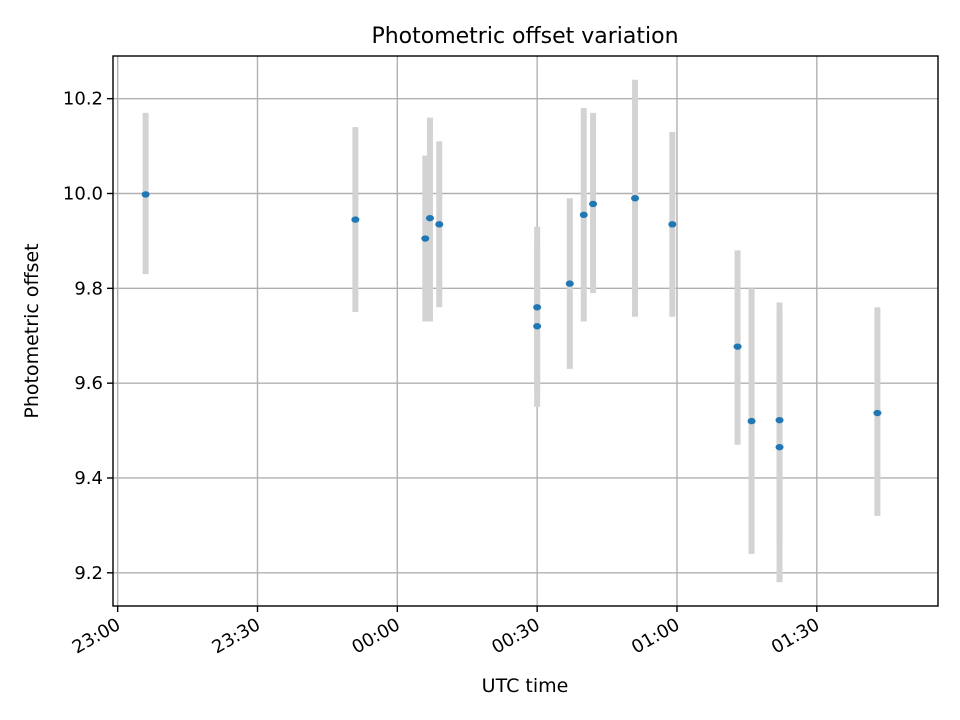 The width and height of the screenshot is (960, 720). I want to click on y-tick-label: 9.6, so click(88, 383).